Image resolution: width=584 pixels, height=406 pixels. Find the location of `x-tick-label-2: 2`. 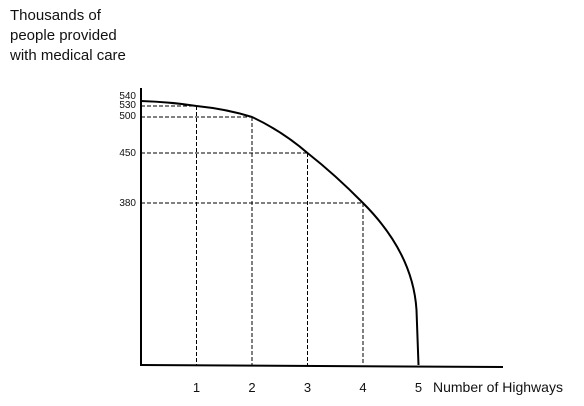

x-tick-label-2: 2 is located at coordinates (251, 387).